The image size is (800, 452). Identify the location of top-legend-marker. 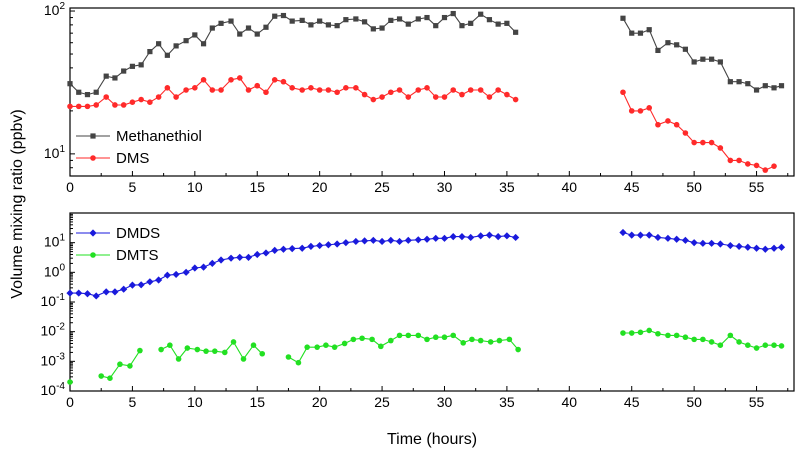
(93, 136).